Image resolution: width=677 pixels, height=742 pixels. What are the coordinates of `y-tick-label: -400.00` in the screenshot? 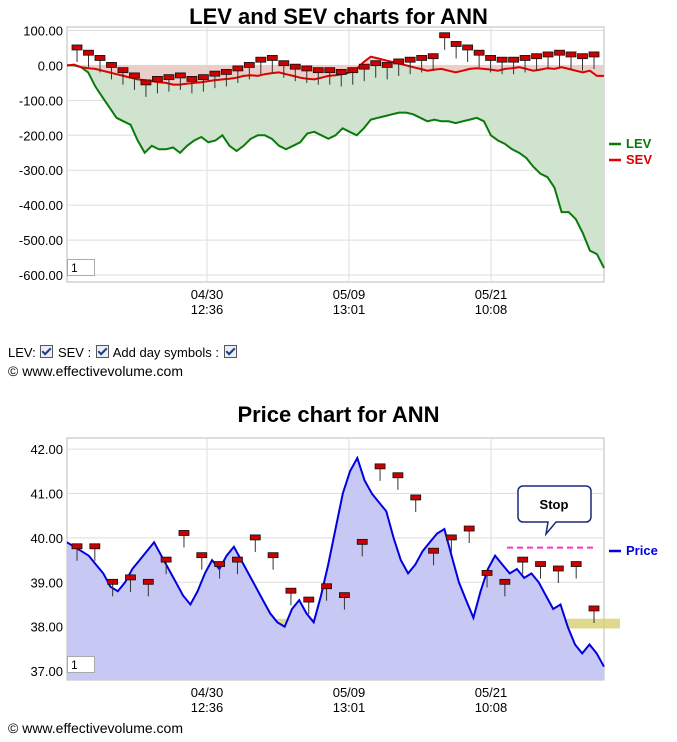 It's located at (41, 205).